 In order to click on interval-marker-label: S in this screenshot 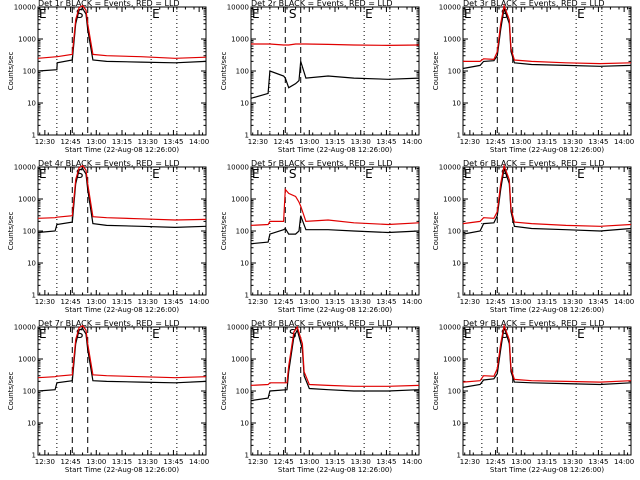, I will do `click(505, 334)`.